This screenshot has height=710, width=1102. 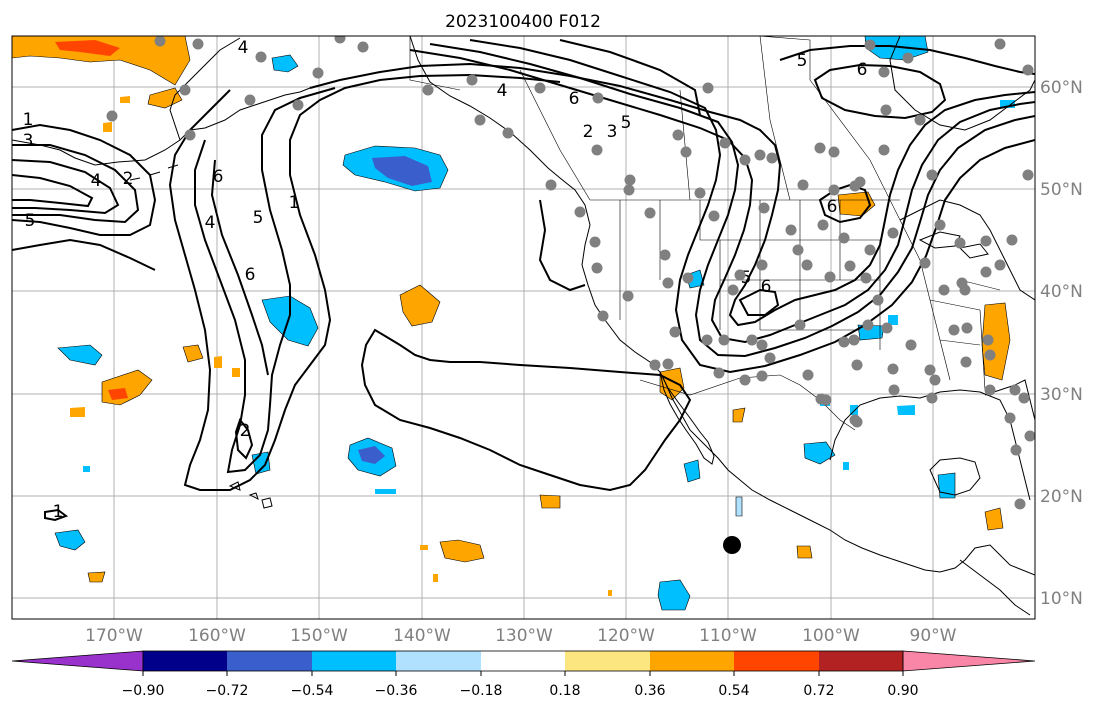 What do you see at coordinates (523, 22) in the screenshot?
I see `figure-title: 2023100400 F012` at bounding box center [523, 22].